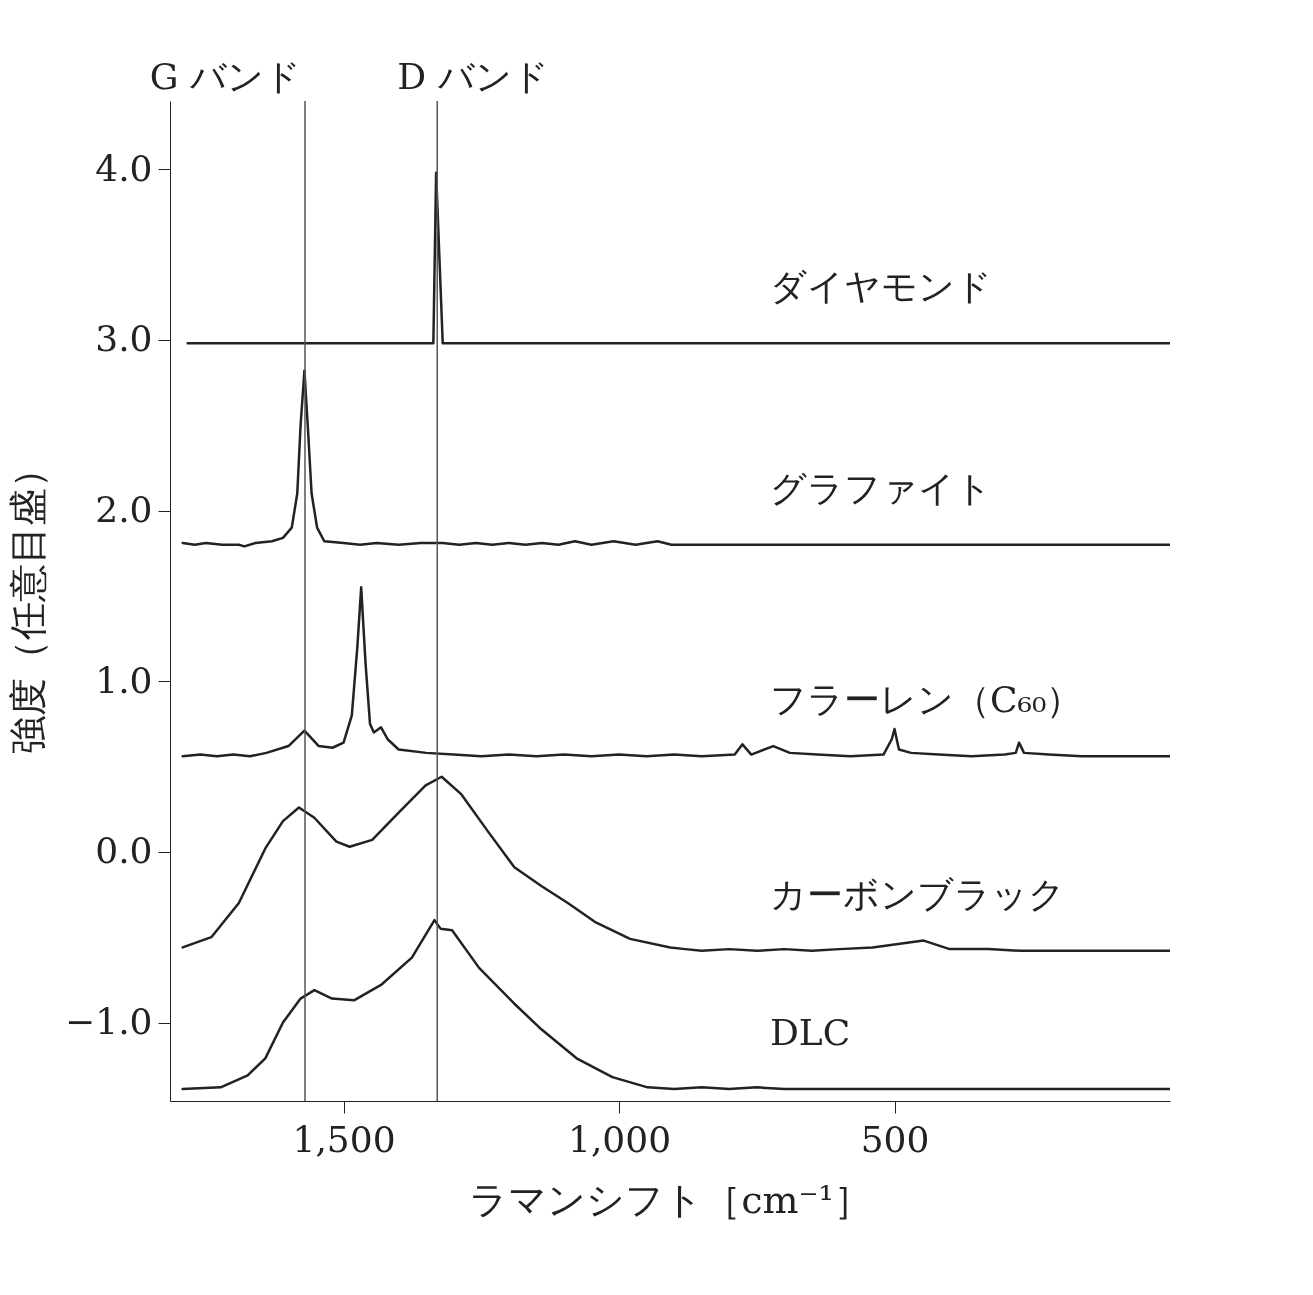 The height and width of the screenshot is (1295, 1313). I want to click on y-axis-title: 強度（任意目盛）, so click(28, 601).